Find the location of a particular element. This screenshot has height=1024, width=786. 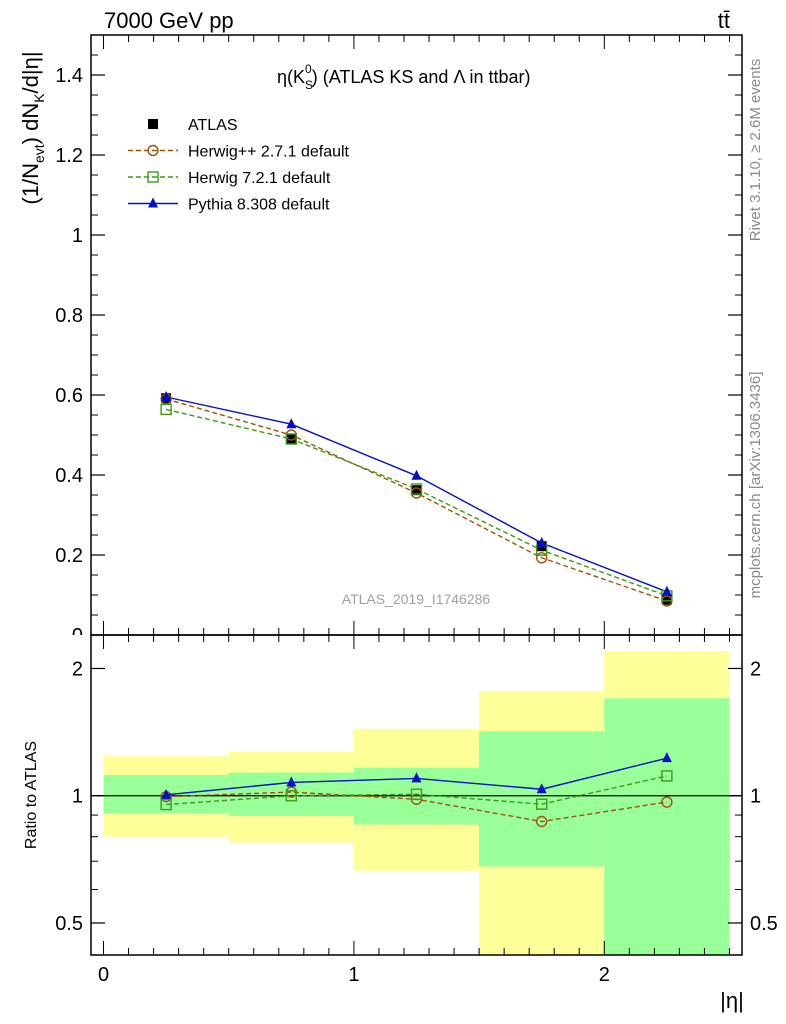

x-axis-label: |η| is located at coordinates (732, 1000).